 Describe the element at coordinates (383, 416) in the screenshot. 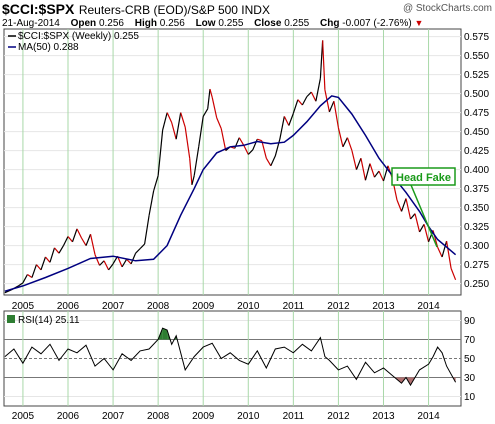

I see `rsi-x-tick: 2013` at that location.